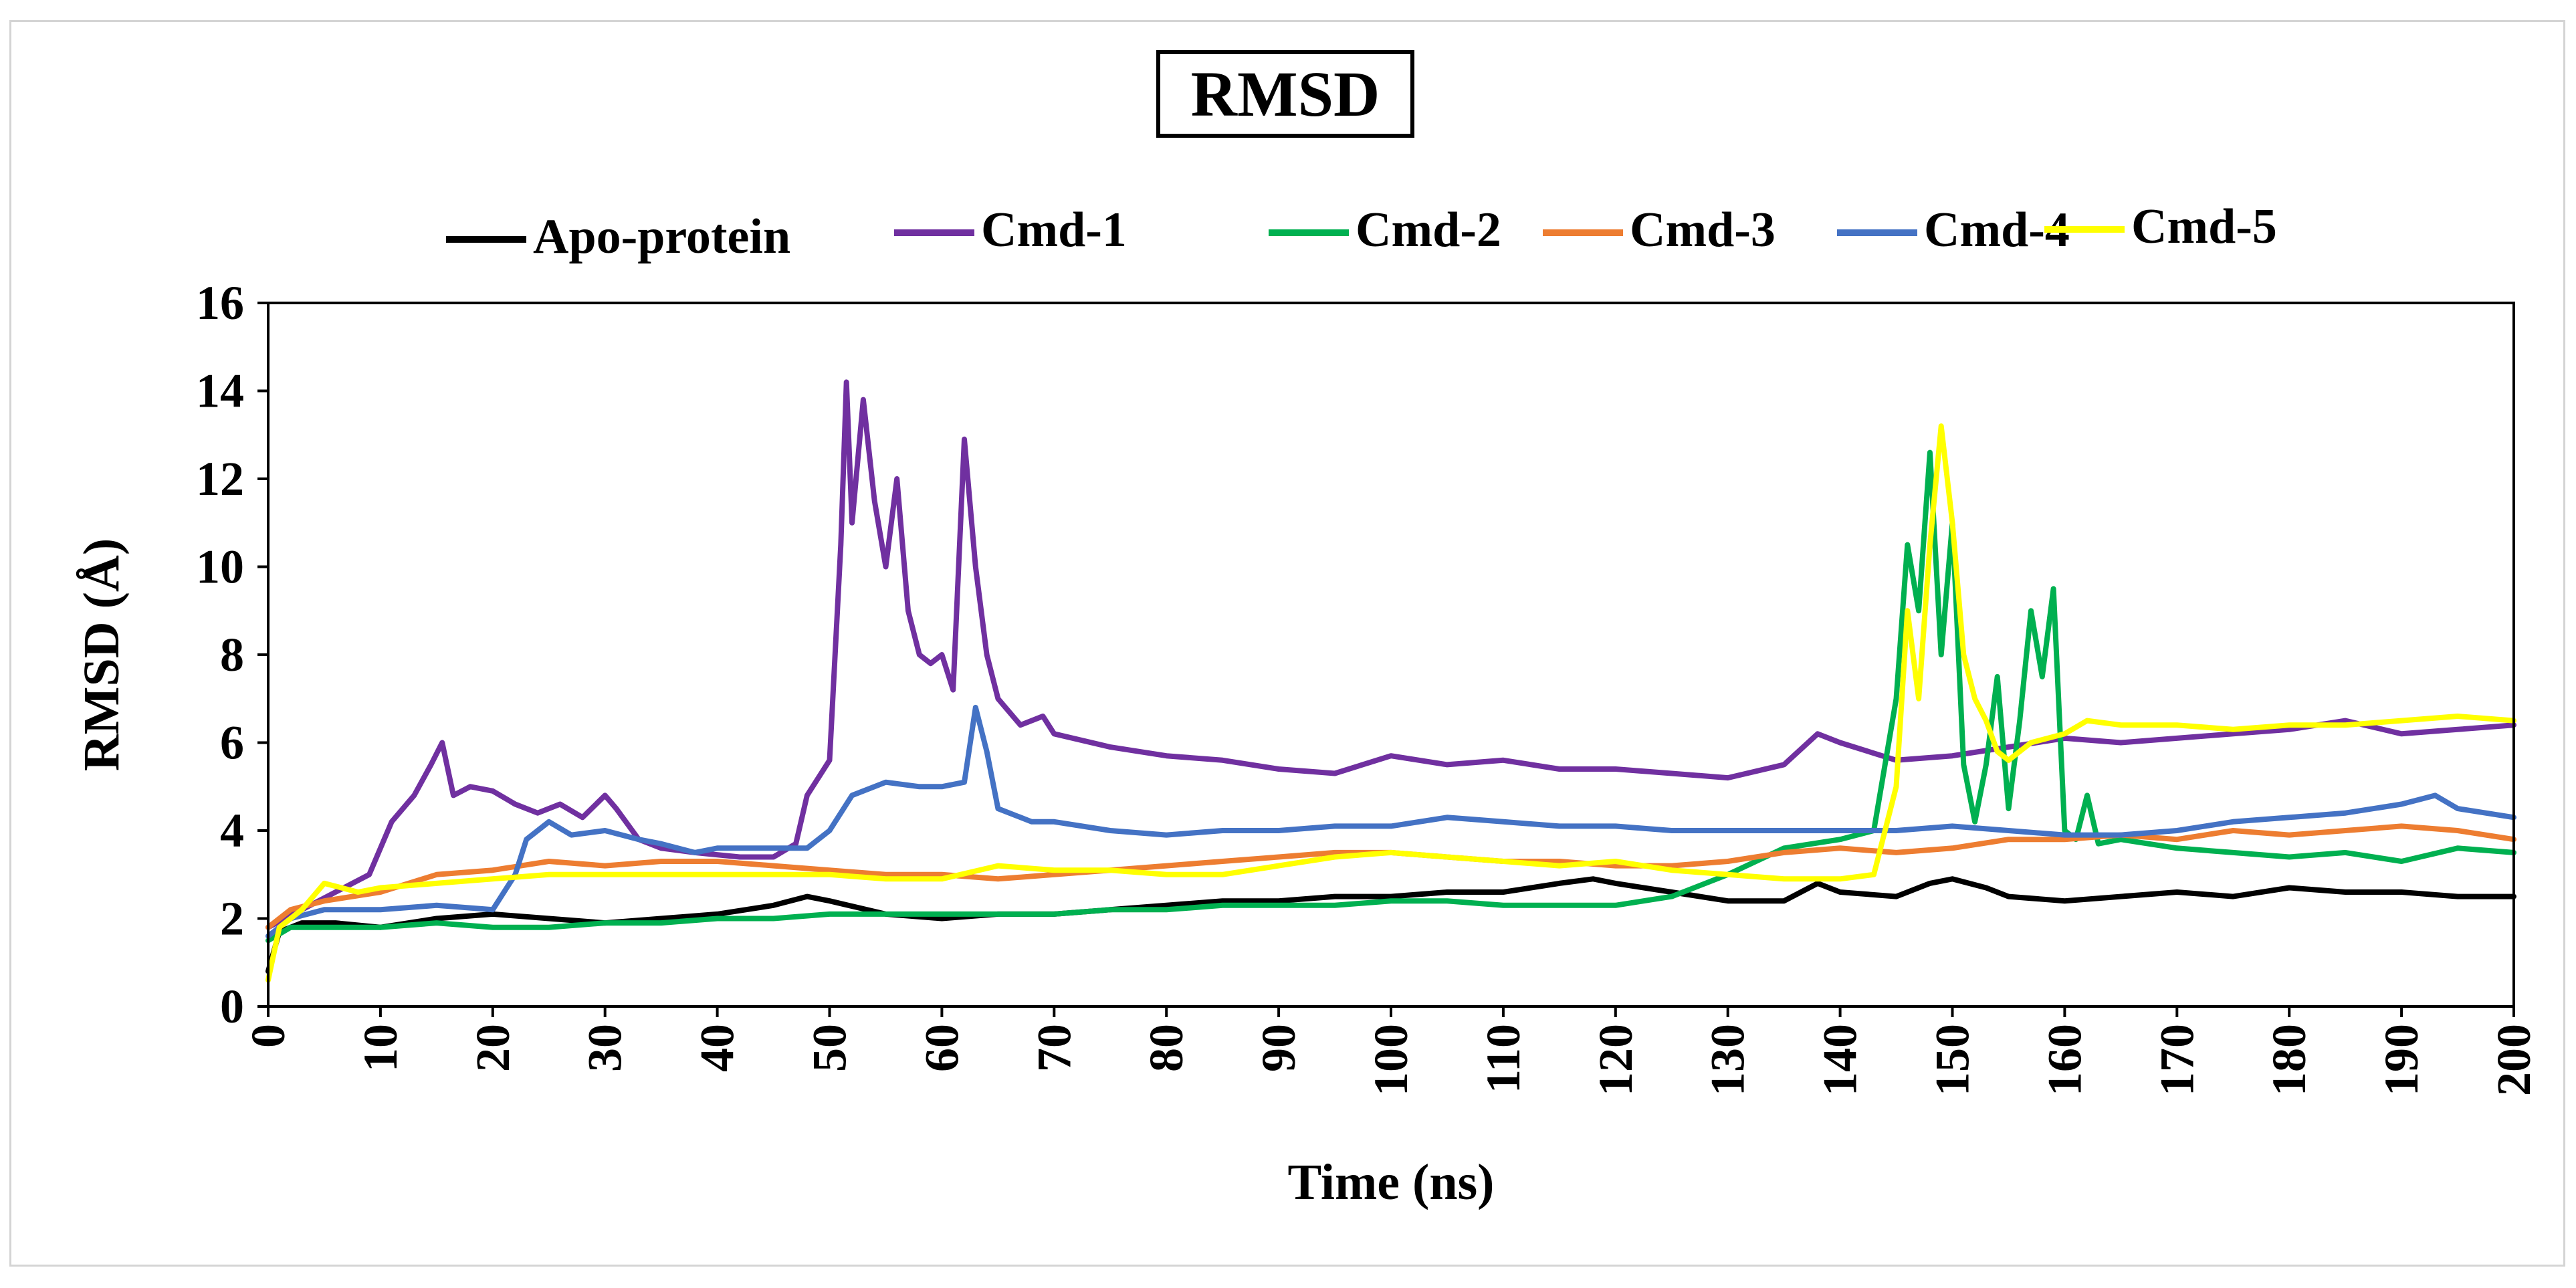  I want to click on legend-item-cmd-1: Cmd-1, so click(1010, 230).